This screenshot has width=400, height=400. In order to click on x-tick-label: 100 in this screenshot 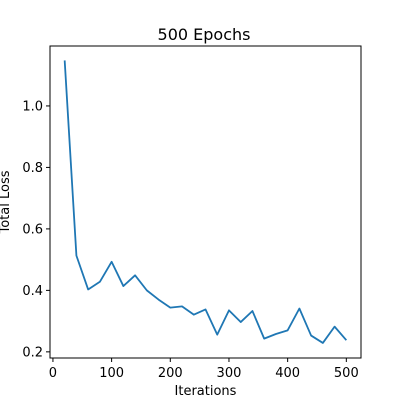, I will do `click(111, 373)`.